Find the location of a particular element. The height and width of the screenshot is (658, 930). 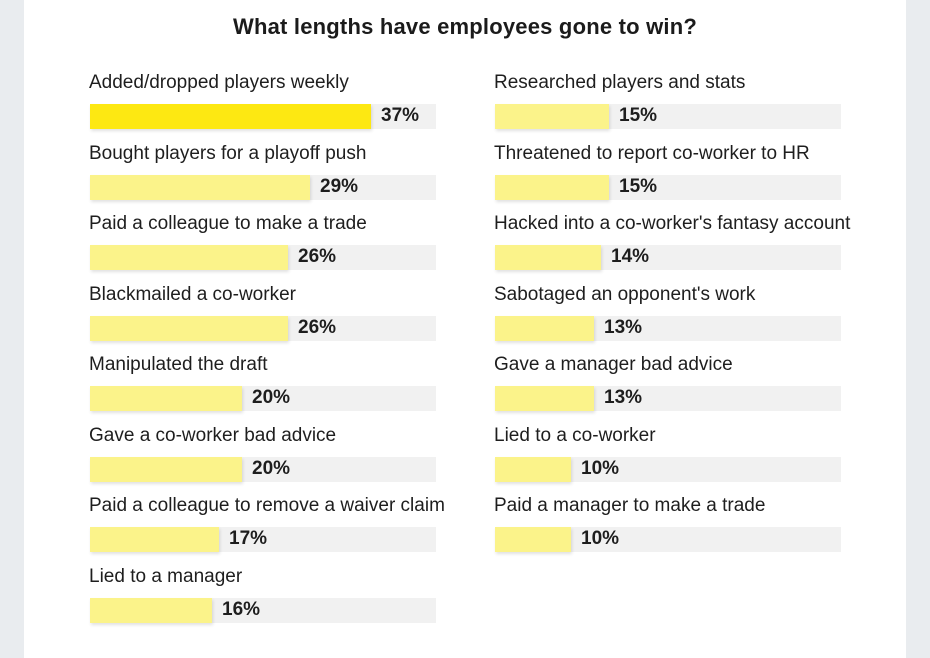

chart-title: What lengths have employees gone to win? is located at coordinates (465, 26).